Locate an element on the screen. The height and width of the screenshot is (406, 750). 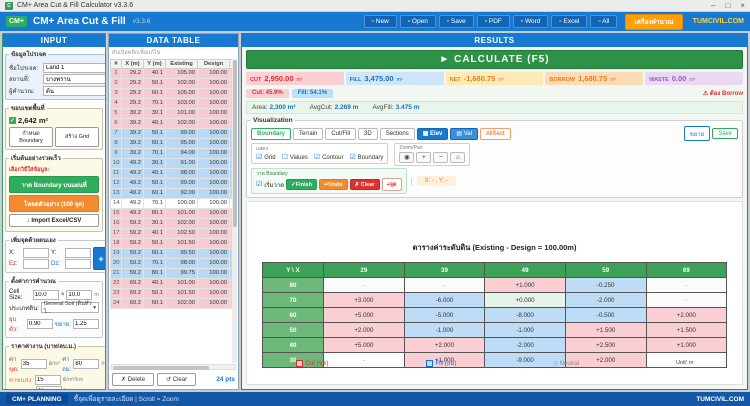
fill-cost-input is located at coordinates (86, 364).